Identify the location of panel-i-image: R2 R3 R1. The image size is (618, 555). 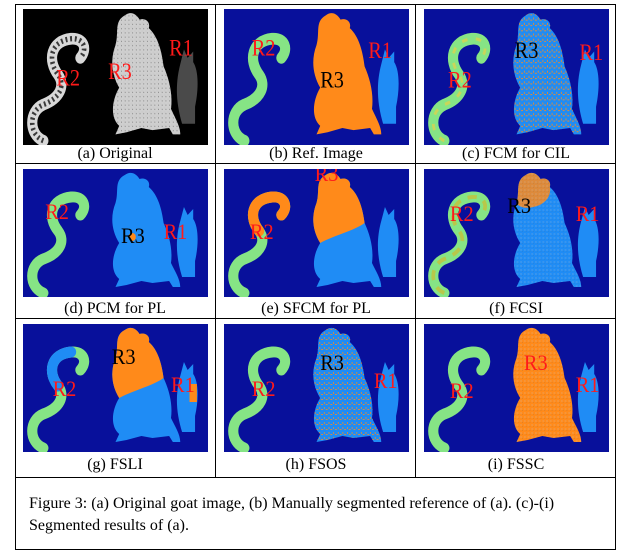
(516, 388).